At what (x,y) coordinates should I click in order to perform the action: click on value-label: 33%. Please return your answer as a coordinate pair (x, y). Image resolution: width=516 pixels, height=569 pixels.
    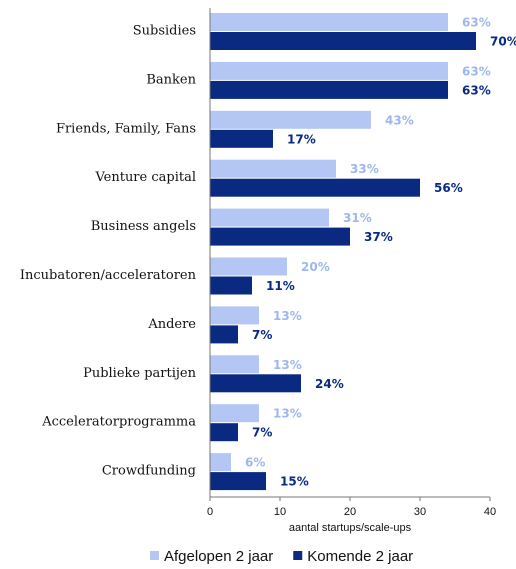
    Looking at the image, I should click on (364, 169).